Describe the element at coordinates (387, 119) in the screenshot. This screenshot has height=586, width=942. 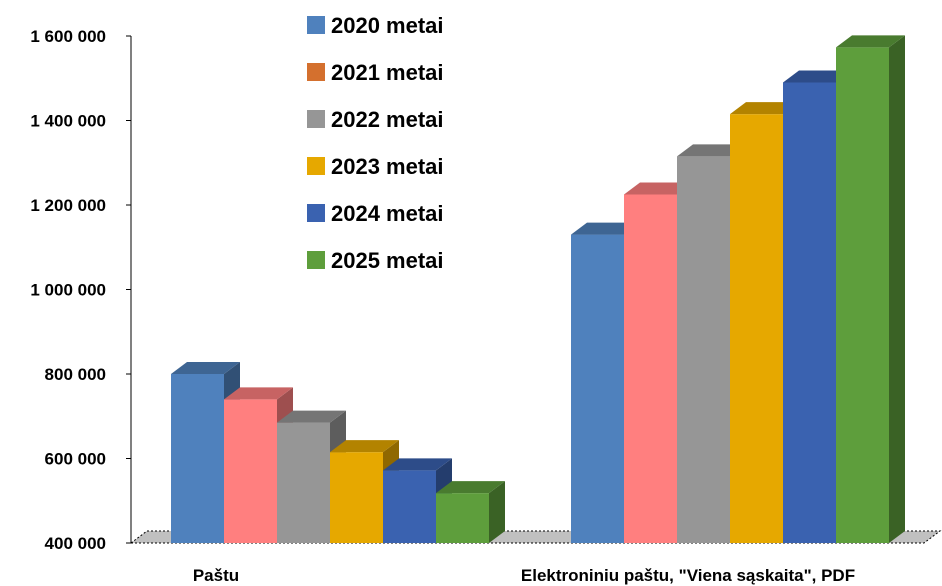
I see `legend-label: 2022 metai` at that location.